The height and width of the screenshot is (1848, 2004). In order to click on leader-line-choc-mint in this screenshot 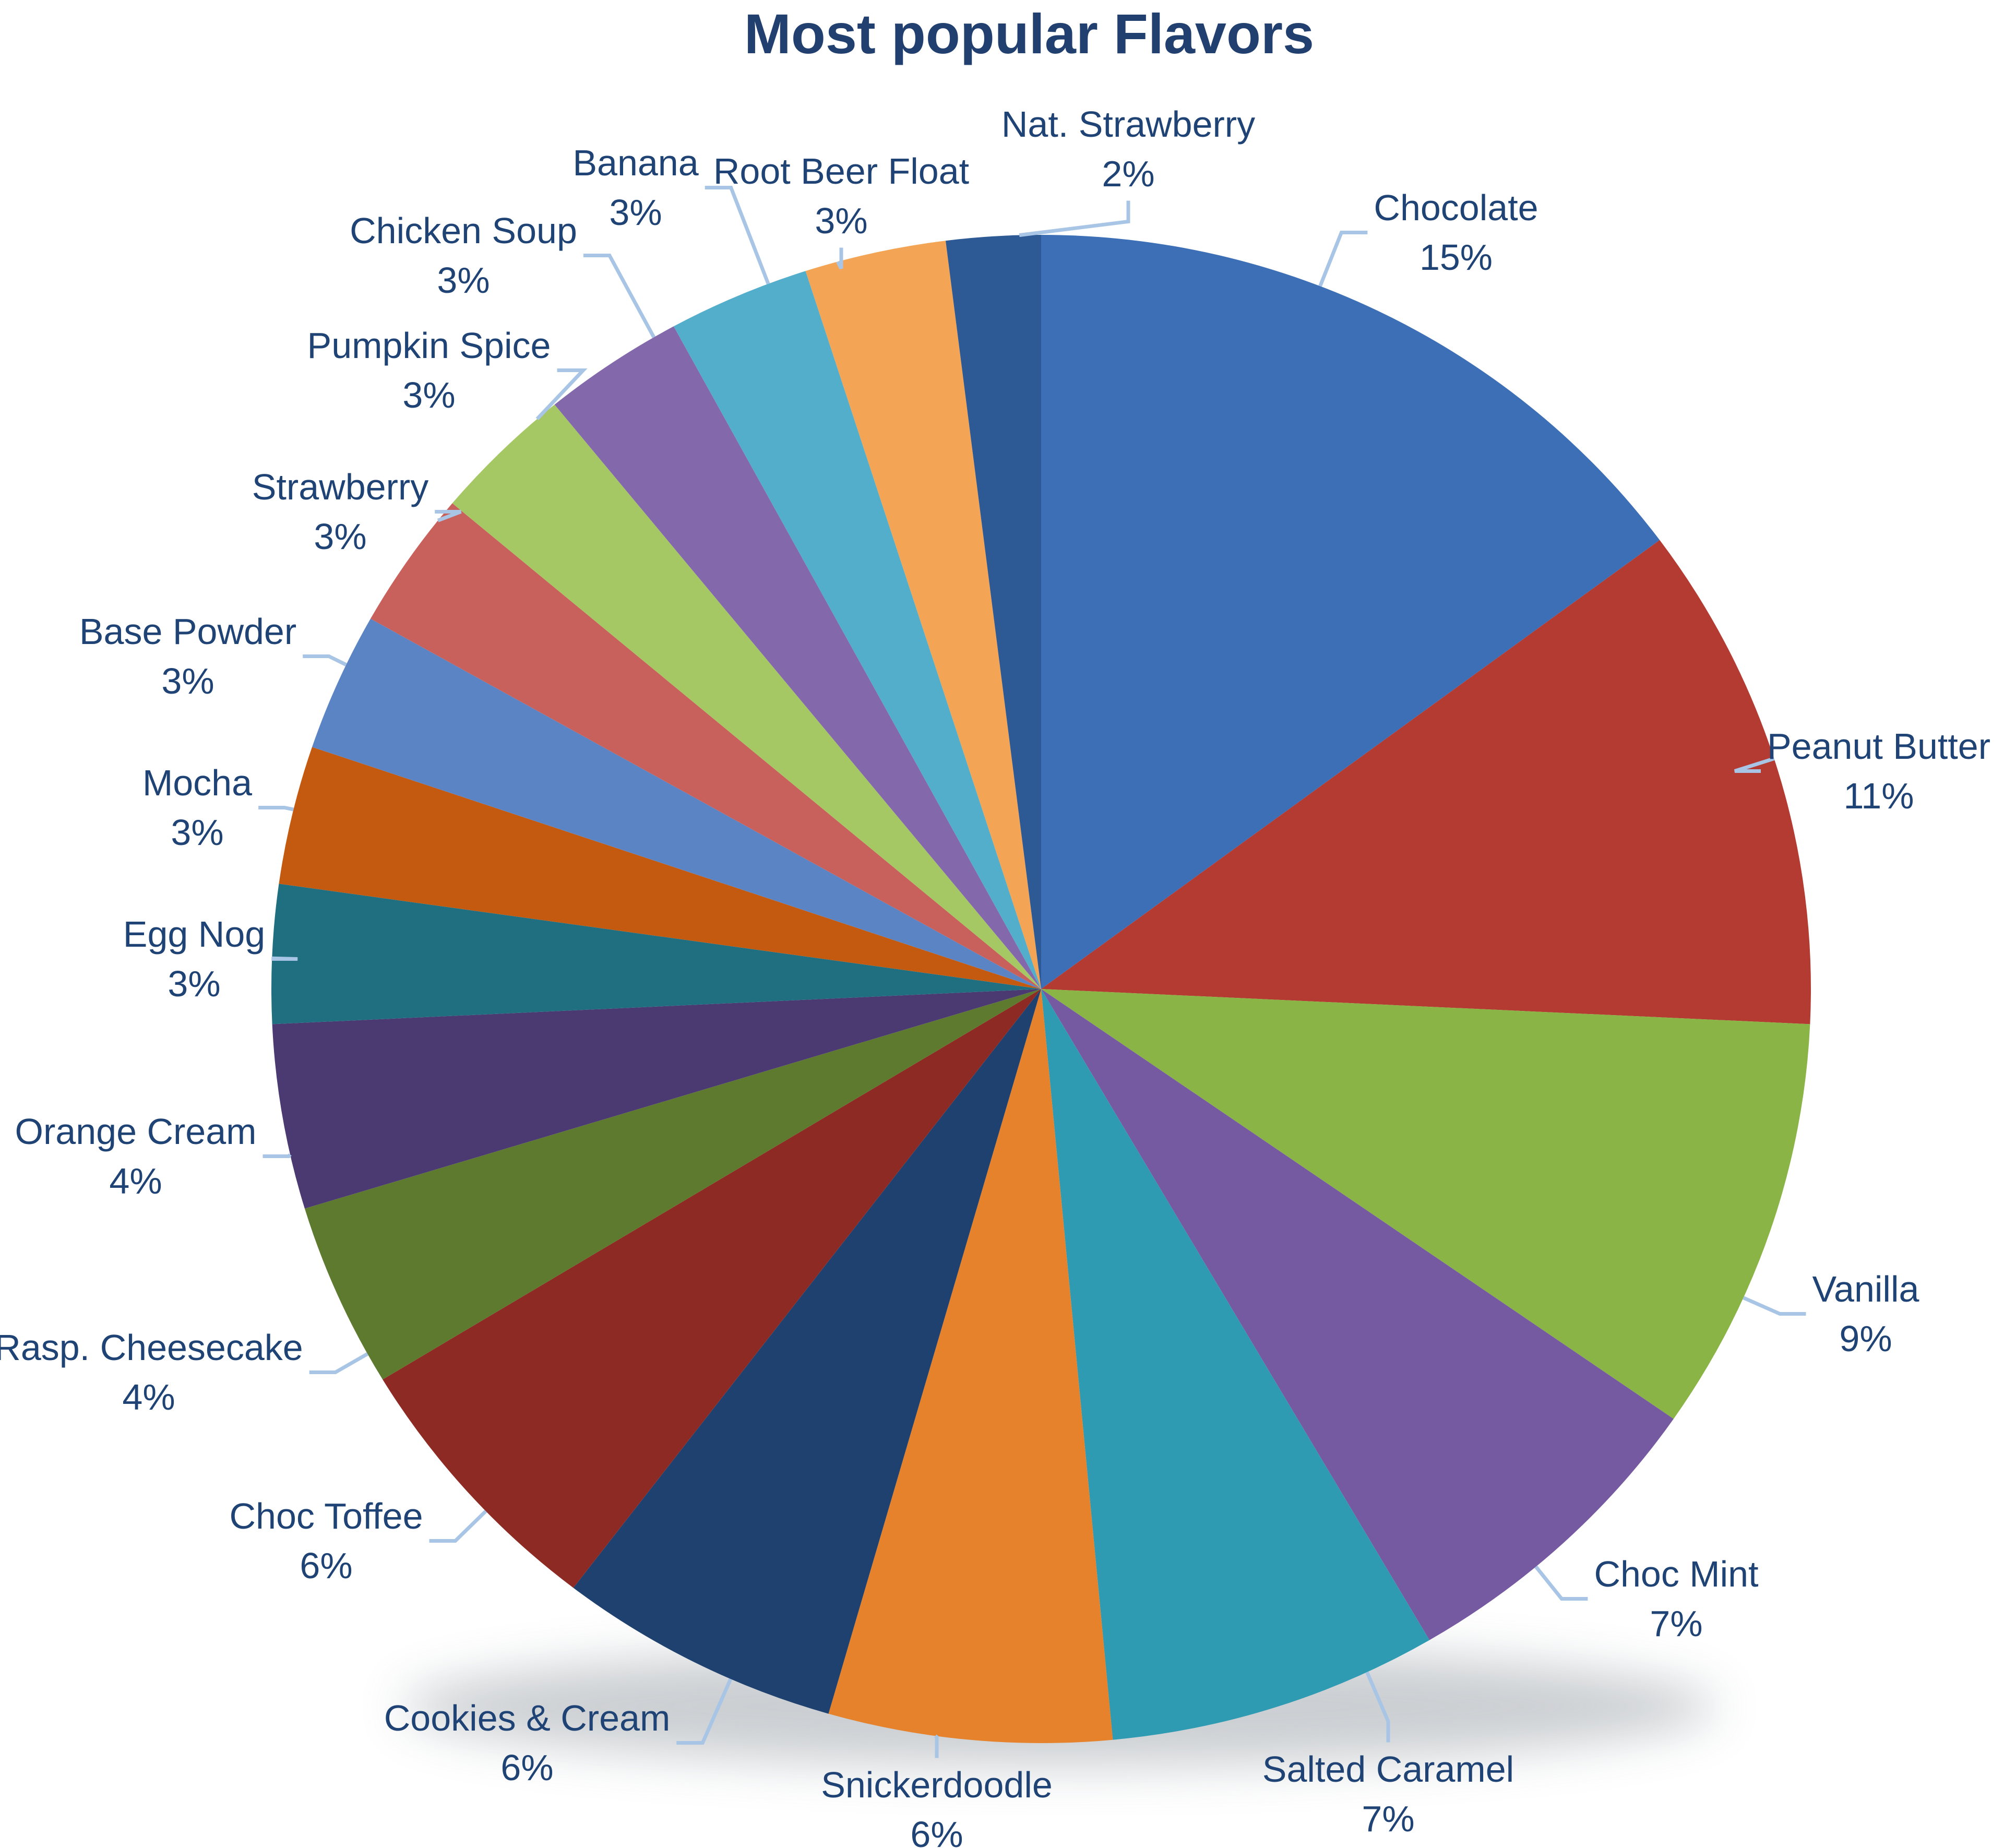, I will do `click(1561, 1583)`.